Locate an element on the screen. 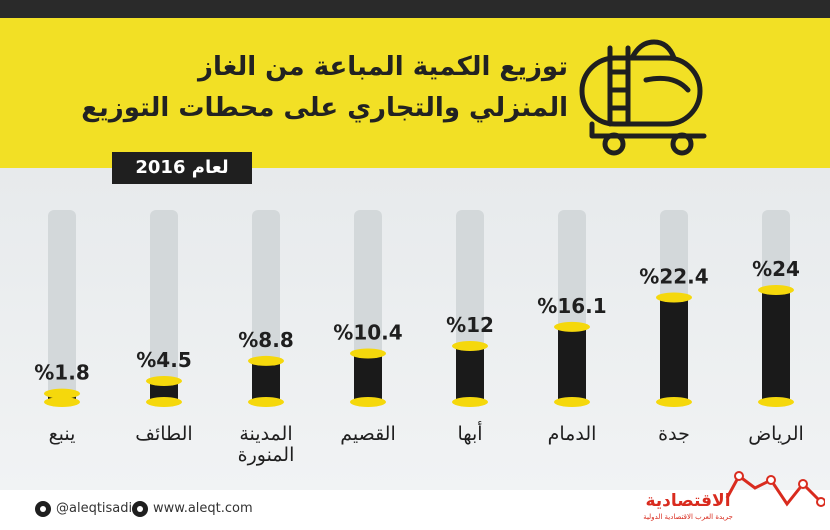 The width and height of the screenshot is (830, 530). category-label: أبها is located at coordinates (469, 433).